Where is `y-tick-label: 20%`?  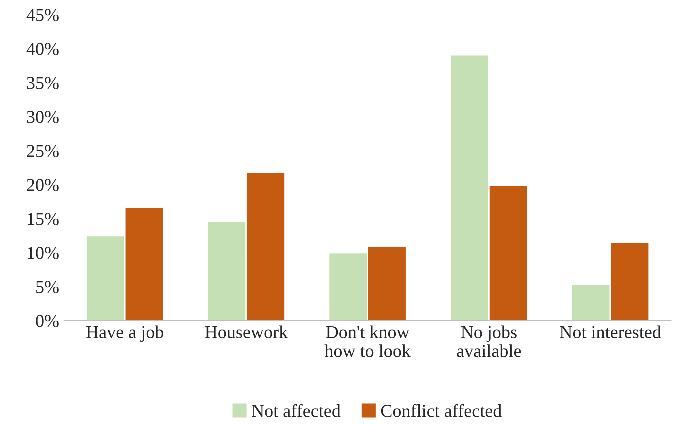
y-tick-label: 20% is located at coordinates (43, 185).